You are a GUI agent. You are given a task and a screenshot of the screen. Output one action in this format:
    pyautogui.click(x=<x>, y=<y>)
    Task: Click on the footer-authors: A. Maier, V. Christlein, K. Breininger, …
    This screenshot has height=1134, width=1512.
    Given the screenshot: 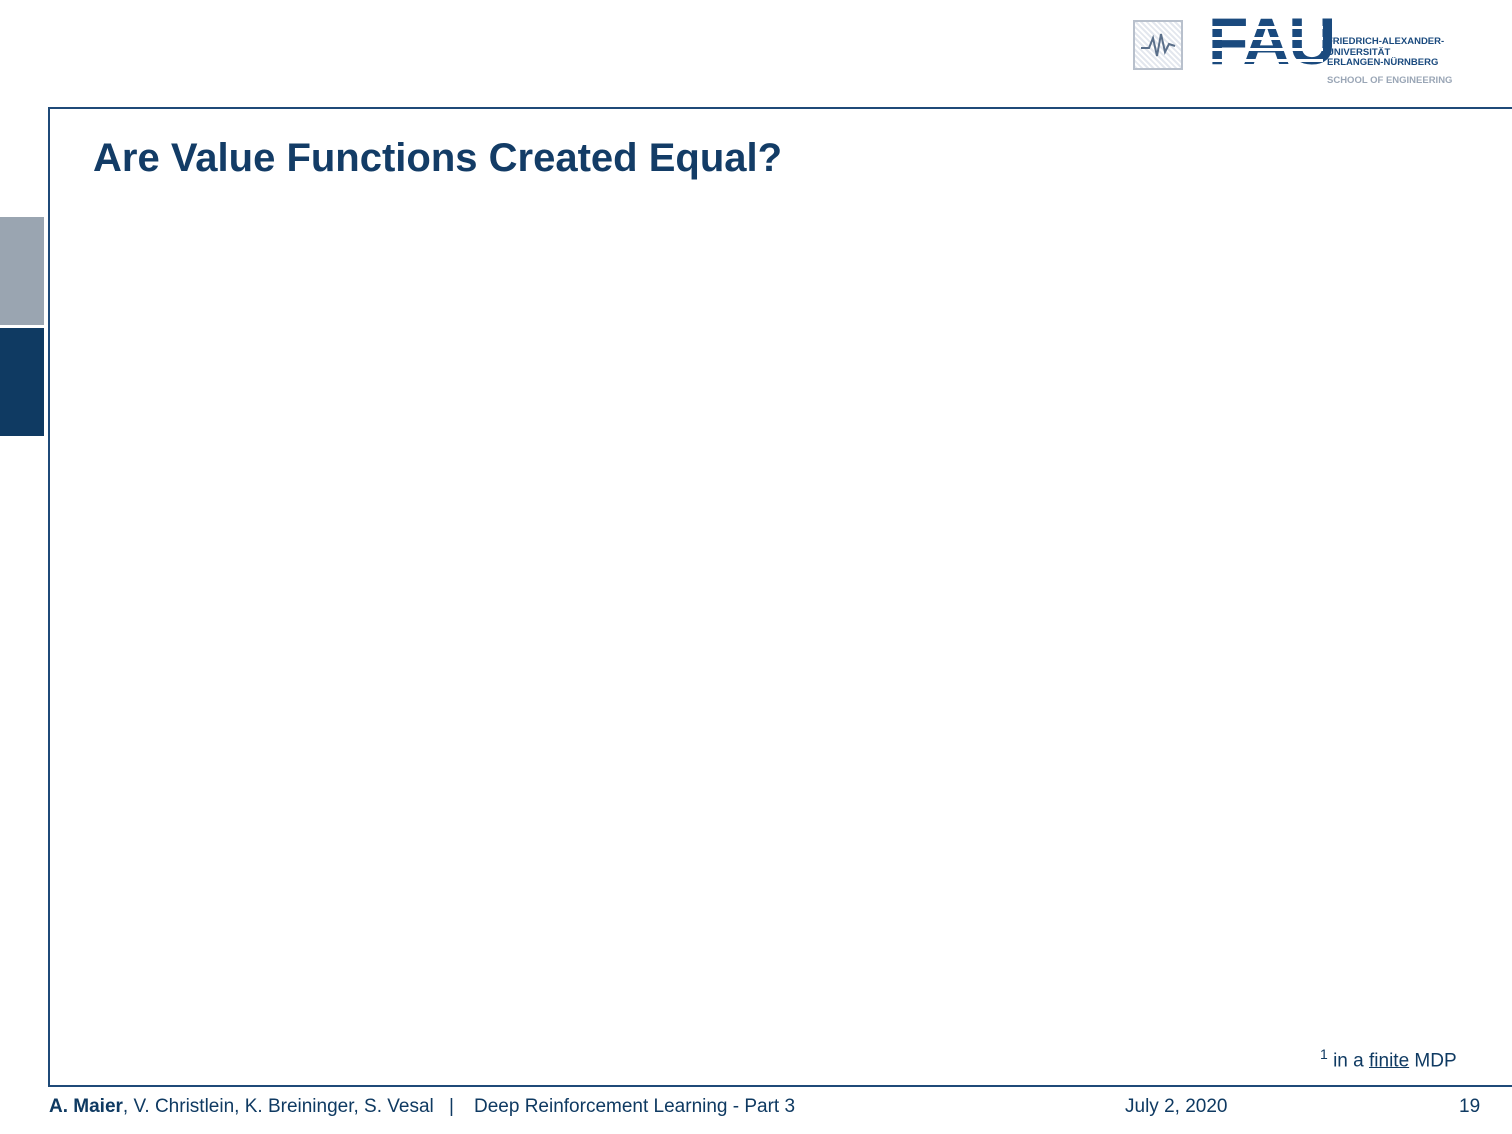 What is the action you would take?
    pyautogui.click(x=241, y=1107)
    